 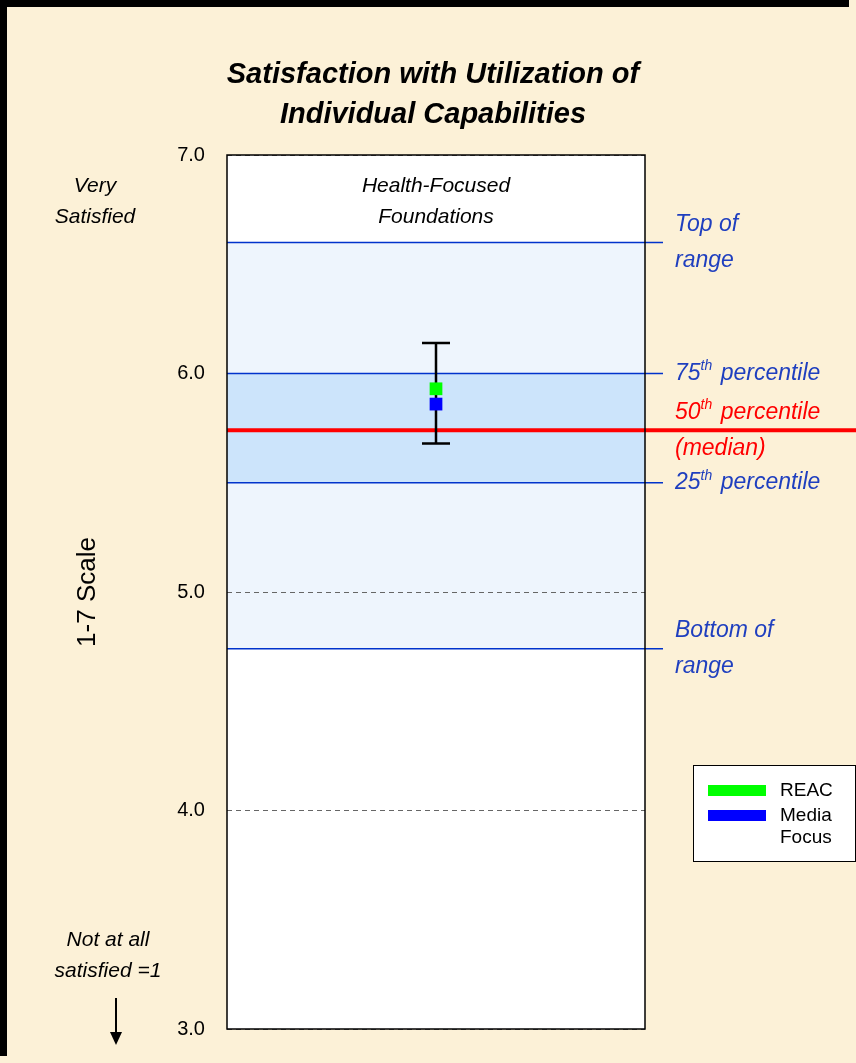 I want to click on y-axis-title: 1-7 Scale, so click(x=86, y=592).